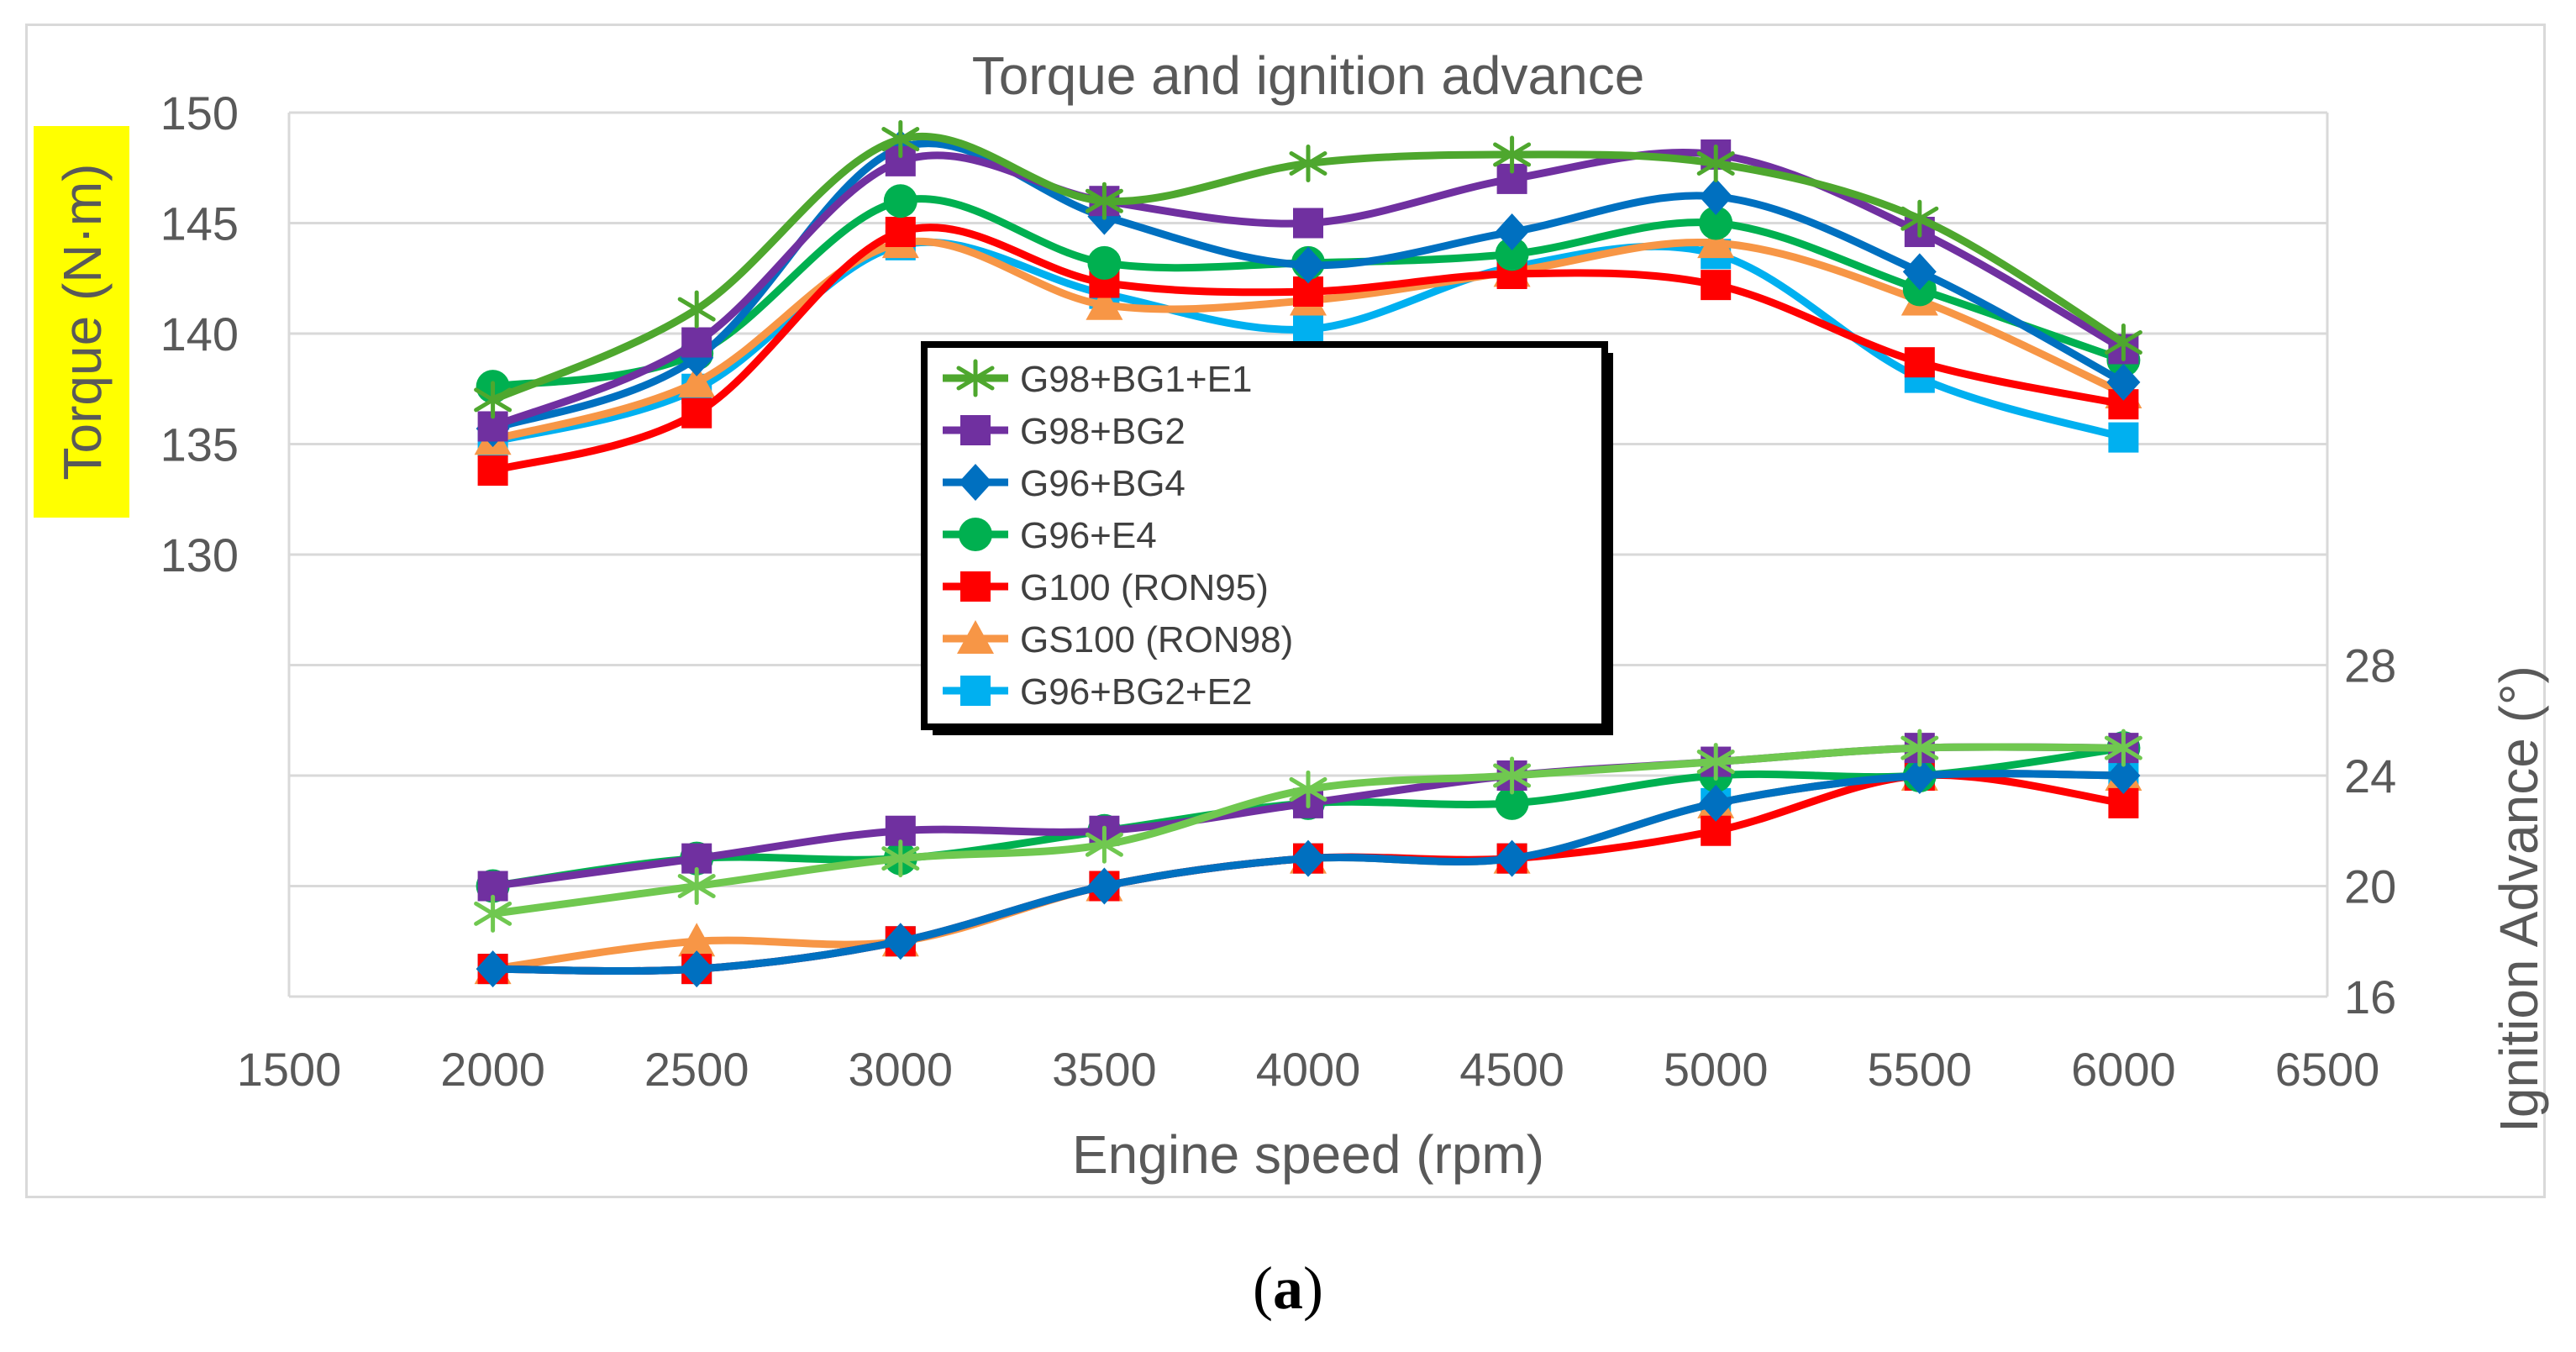 The image size is (2576, 1352). I want to click on legend-label: G96+BG4, so click(1102, 484).